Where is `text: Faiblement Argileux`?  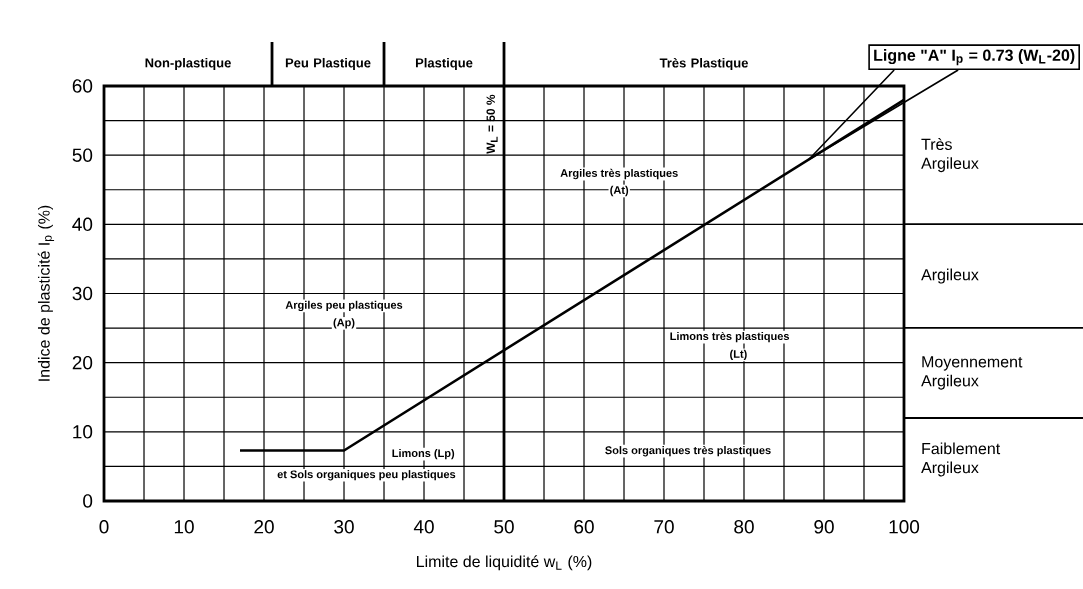
text: Faiblement Argileux is located at coordinates (961, 459).